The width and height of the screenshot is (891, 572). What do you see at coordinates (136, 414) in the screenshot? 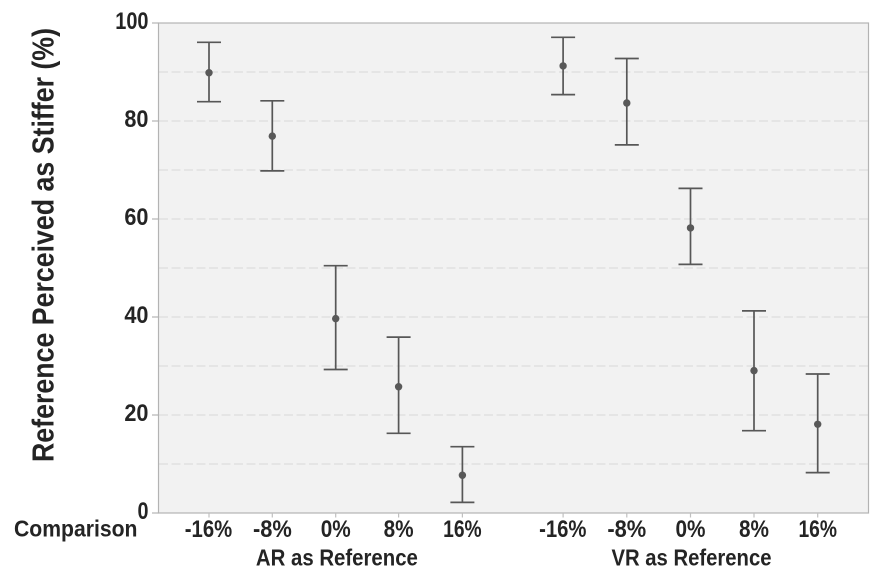
I see `svg-text: 20` at bounding box center [136, 414].